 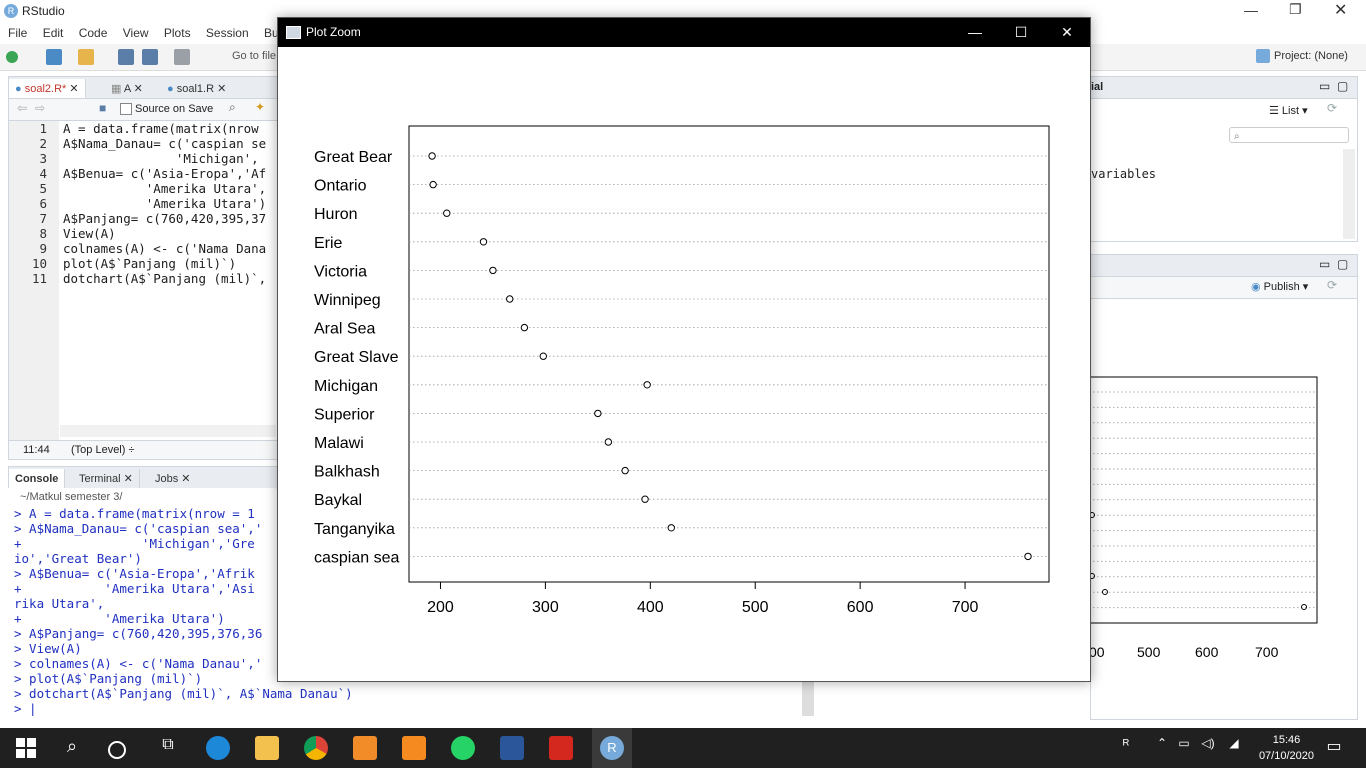 I want to click on category-label: Michigan, so click(x=346, y=386).